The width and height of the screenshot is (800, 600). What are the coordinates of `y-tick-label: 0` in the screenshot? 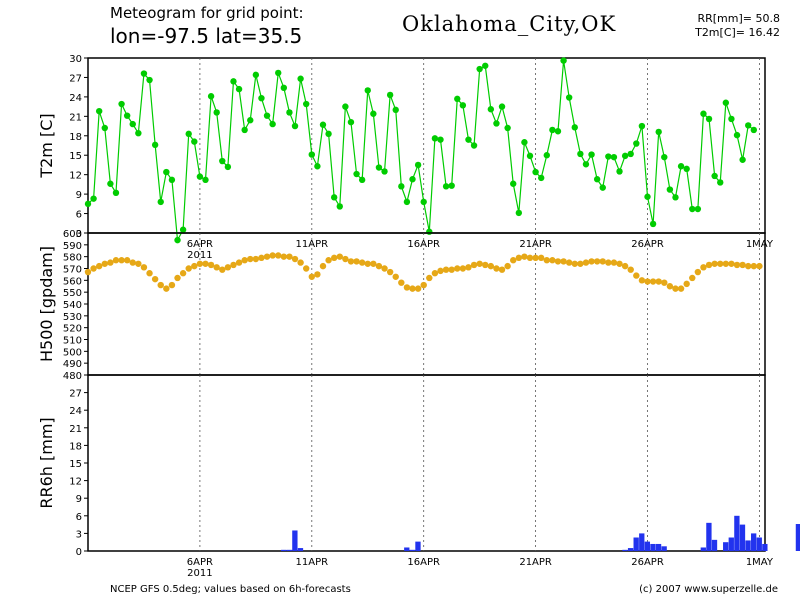 It's located at (79, 552).